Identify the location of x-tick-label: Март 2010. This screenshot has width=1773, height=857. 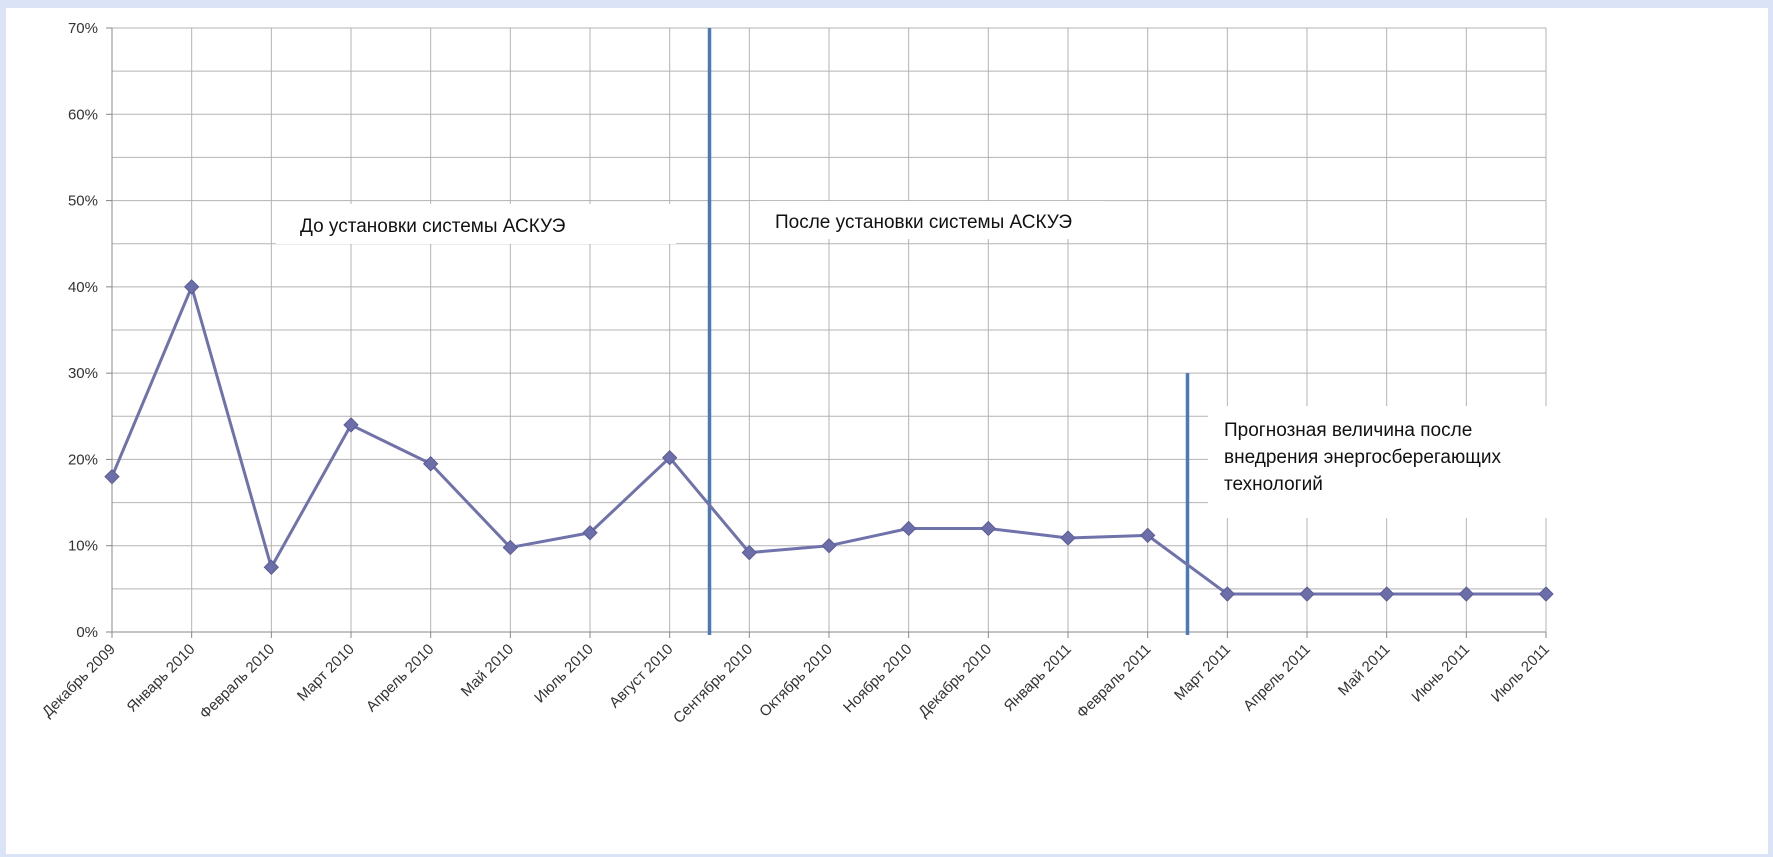
(326, 673).